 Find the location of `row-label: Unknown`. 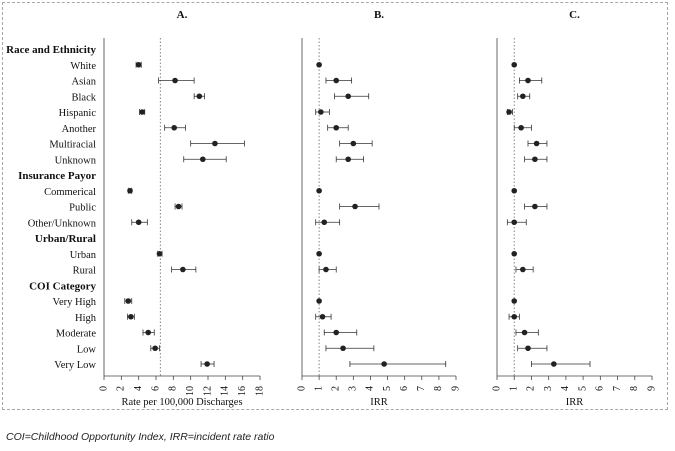

row-label: Unknown is located at coordinates (76, 160).